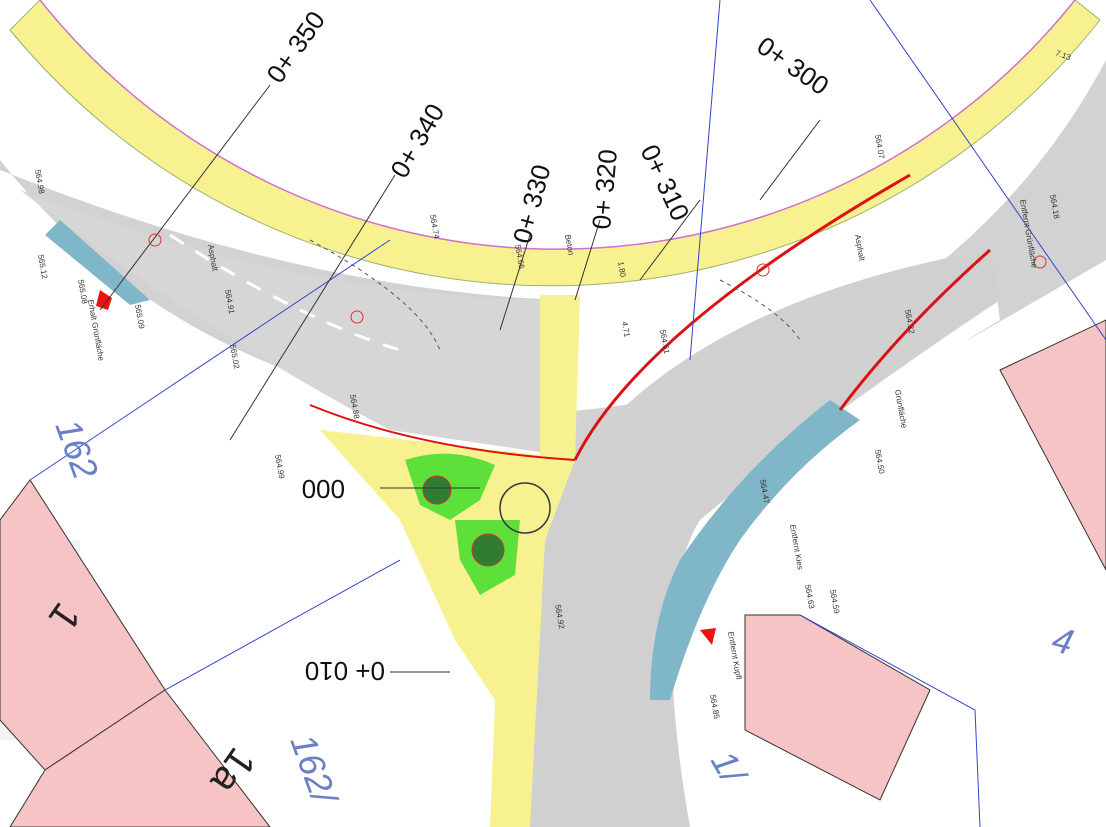  I want to click on elevation: 564.99, so click(279, 467).